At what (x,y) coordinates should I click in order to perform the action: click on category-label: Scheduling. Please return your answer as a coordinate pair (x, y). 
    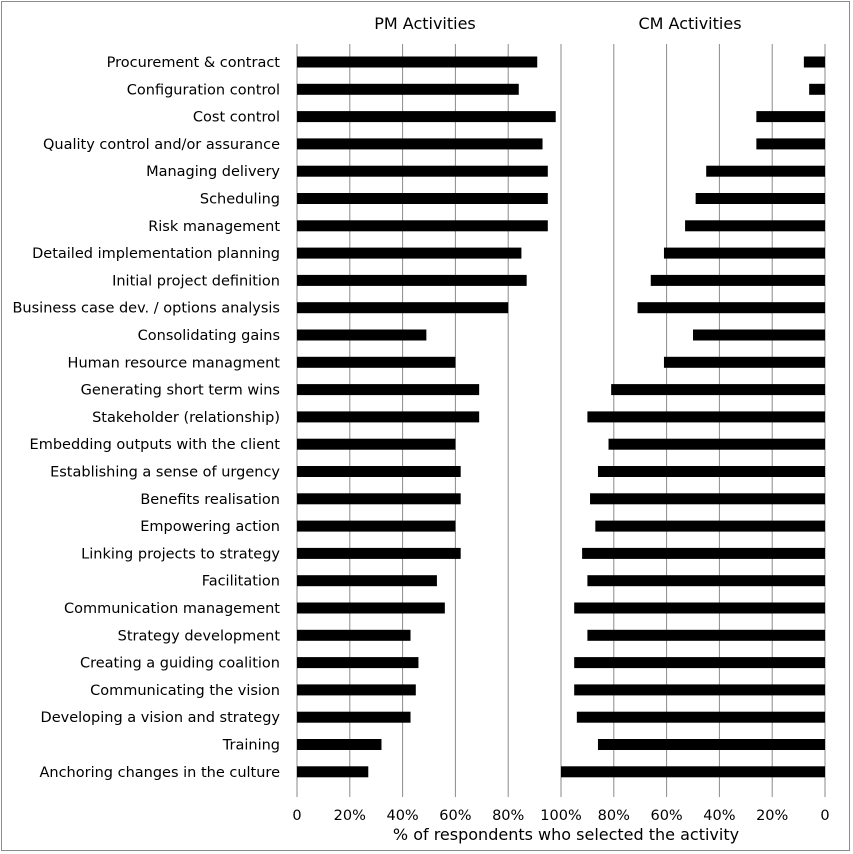
    Looking at the image, I should click on (240, 200).